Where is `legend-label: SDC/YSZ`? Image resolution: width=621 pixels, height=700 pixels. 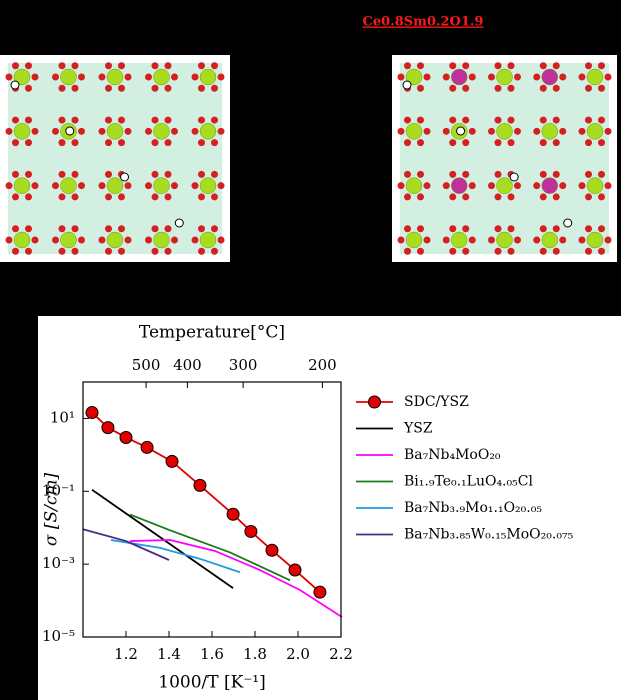
legend-label: SDC/YSZ is located at coordinates (436, 402).